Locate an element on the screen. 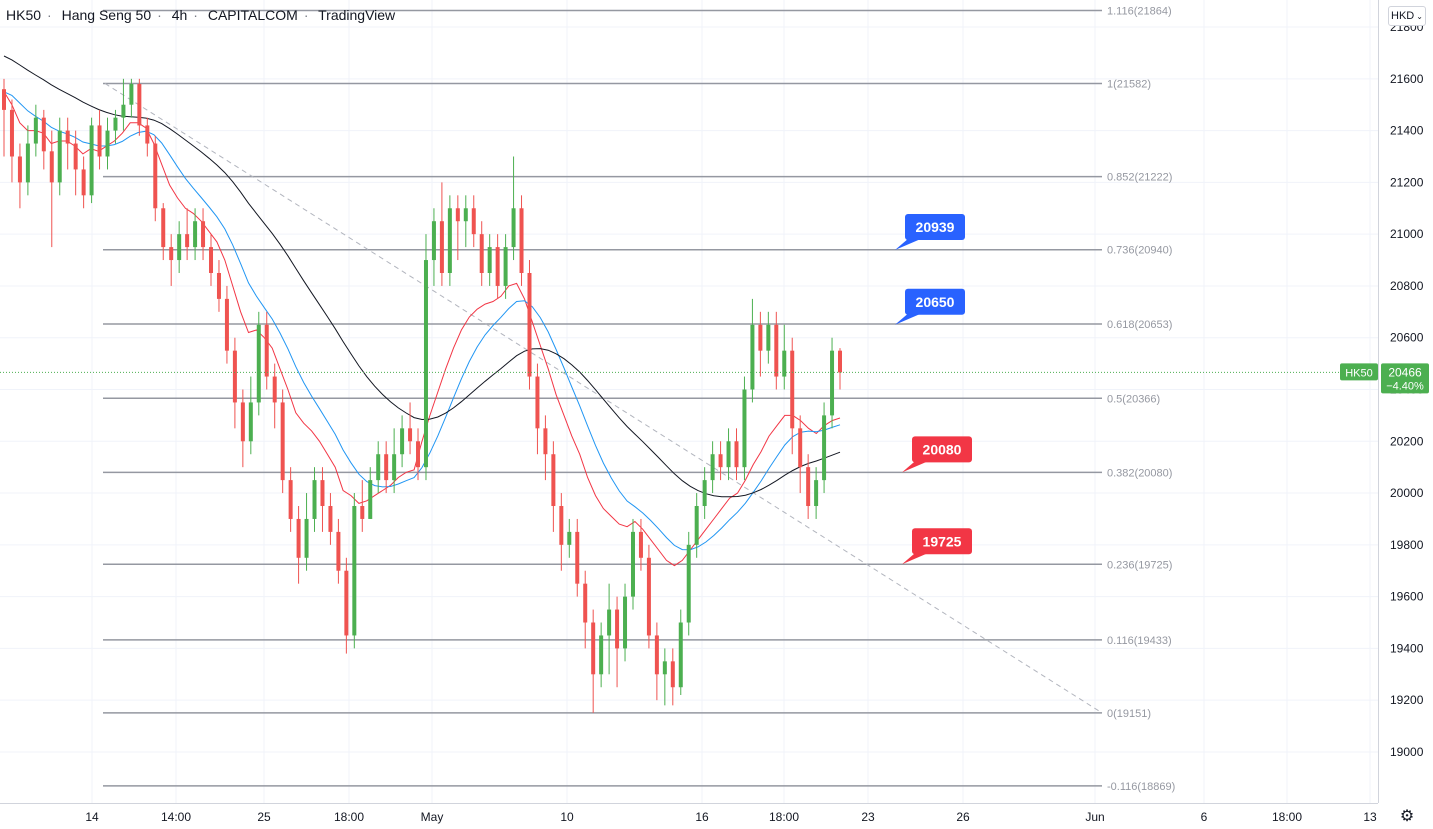 The image size is (1433, 829). x-tick-label: May is located at coordinates (432, 817).